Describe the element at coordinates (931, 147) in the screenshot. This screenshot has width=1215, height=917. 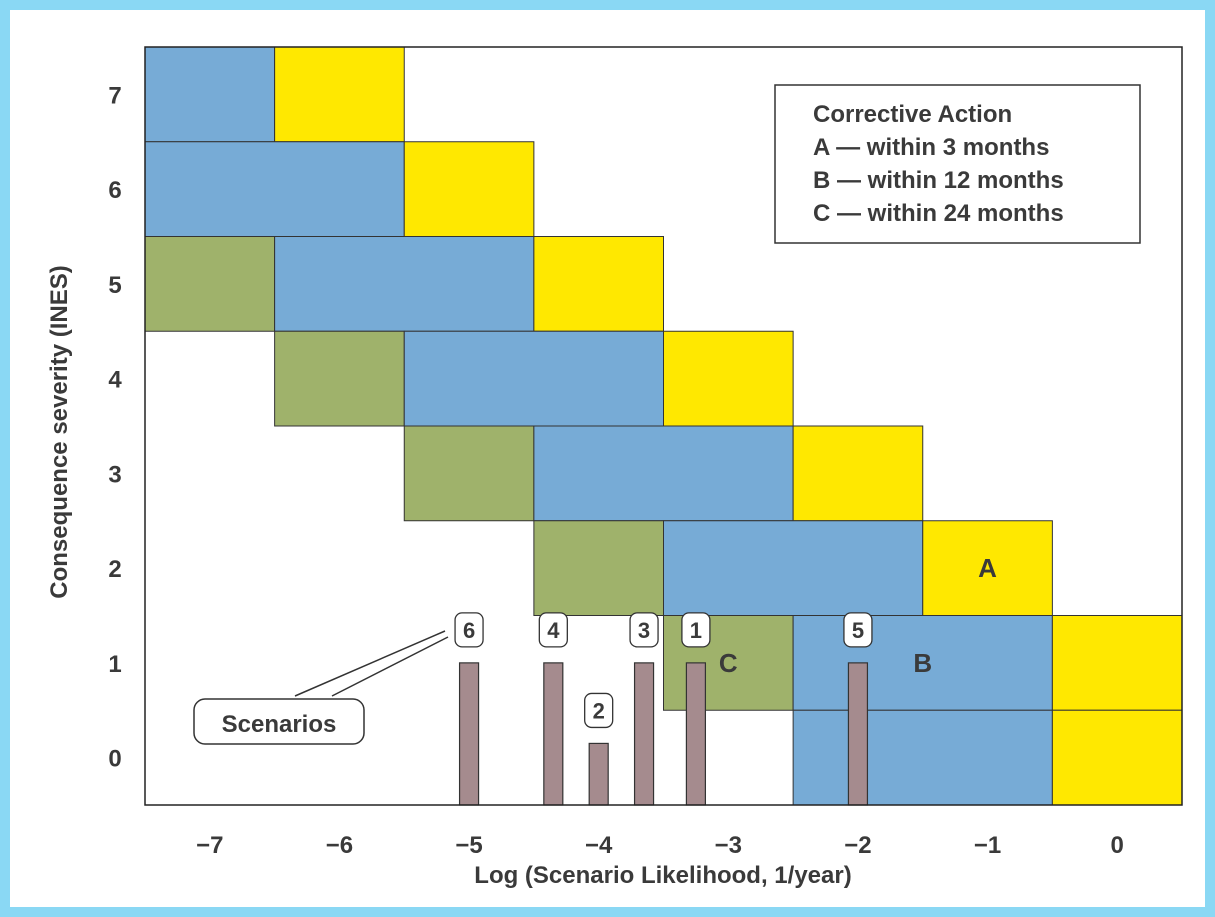
I see `legend-entry-a: A — within 3 months` at that location.